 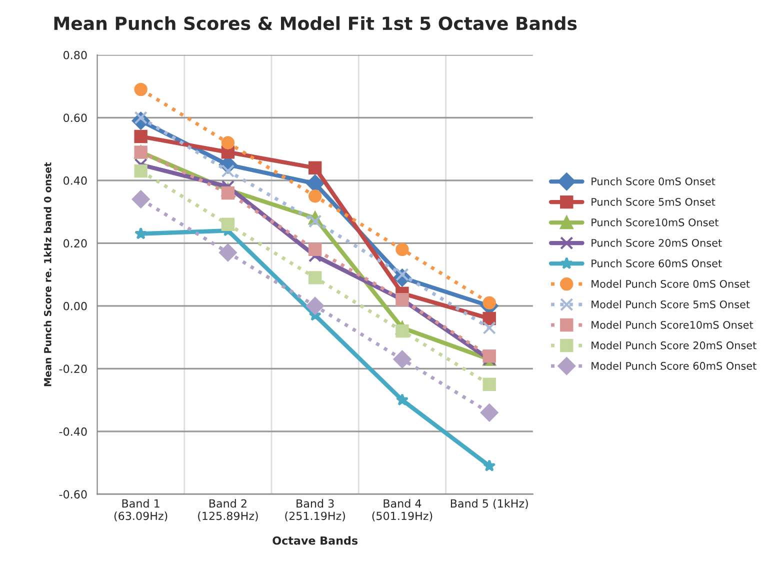 What do you see at coordinates (73, 431) in the screenshot?
I see `y-tick-label: -0.40` at bounding box center [73, 431].